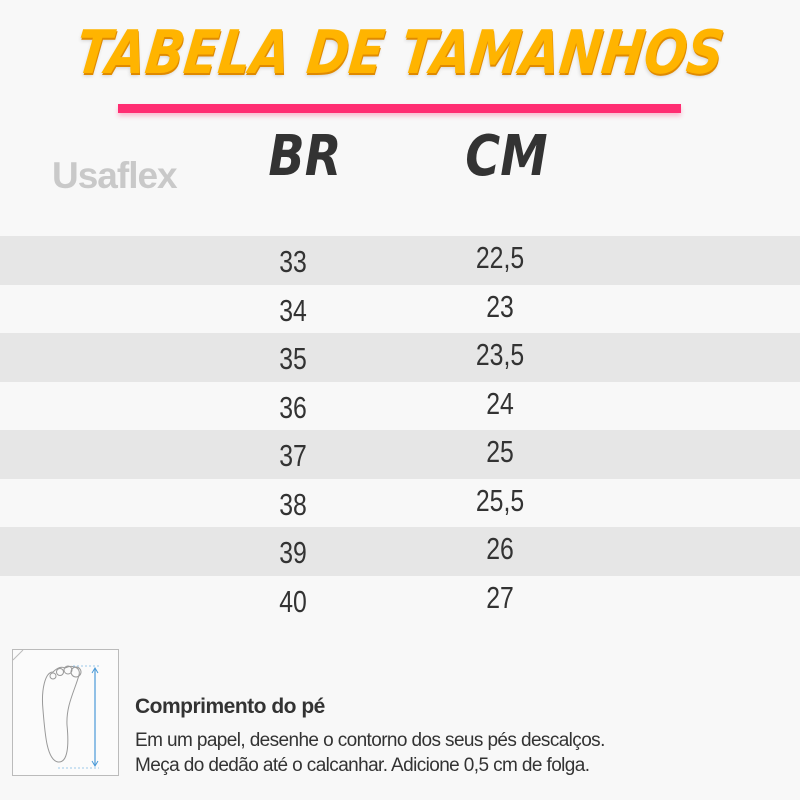 This screenshot has width=800, height=800. Describe the element at coordinates (293, 261) in the screenshot. I see `cell-br: 33` at that location.